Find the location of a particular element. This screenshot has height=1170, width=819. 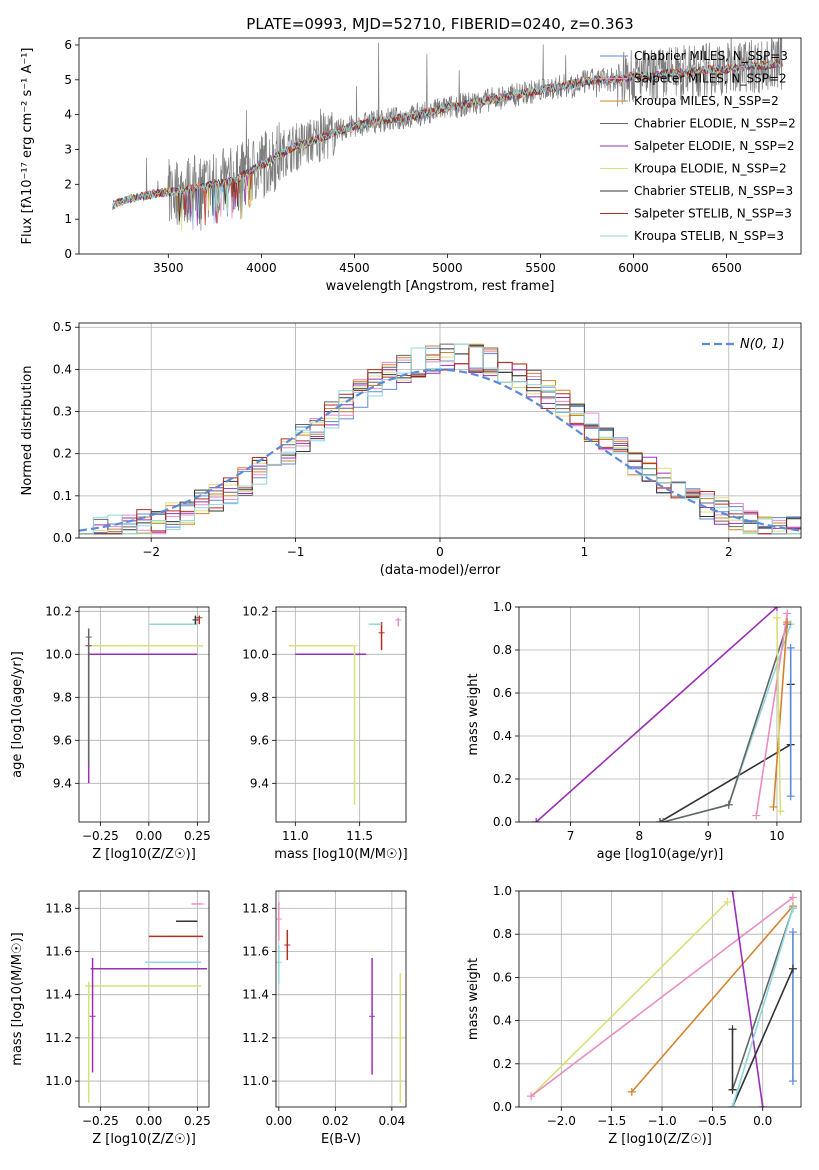

x-axis-label: age [log10(age/yr)] is located at coordinates (660, 854).